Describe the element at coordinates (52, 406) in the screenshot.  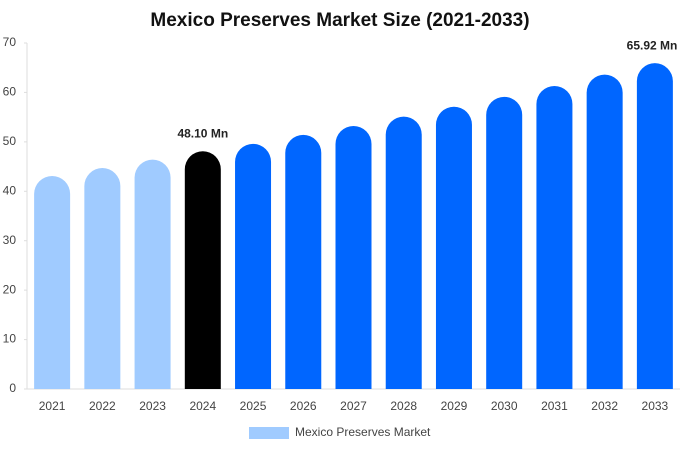
I see `x-tick-label: 2021` at that location.